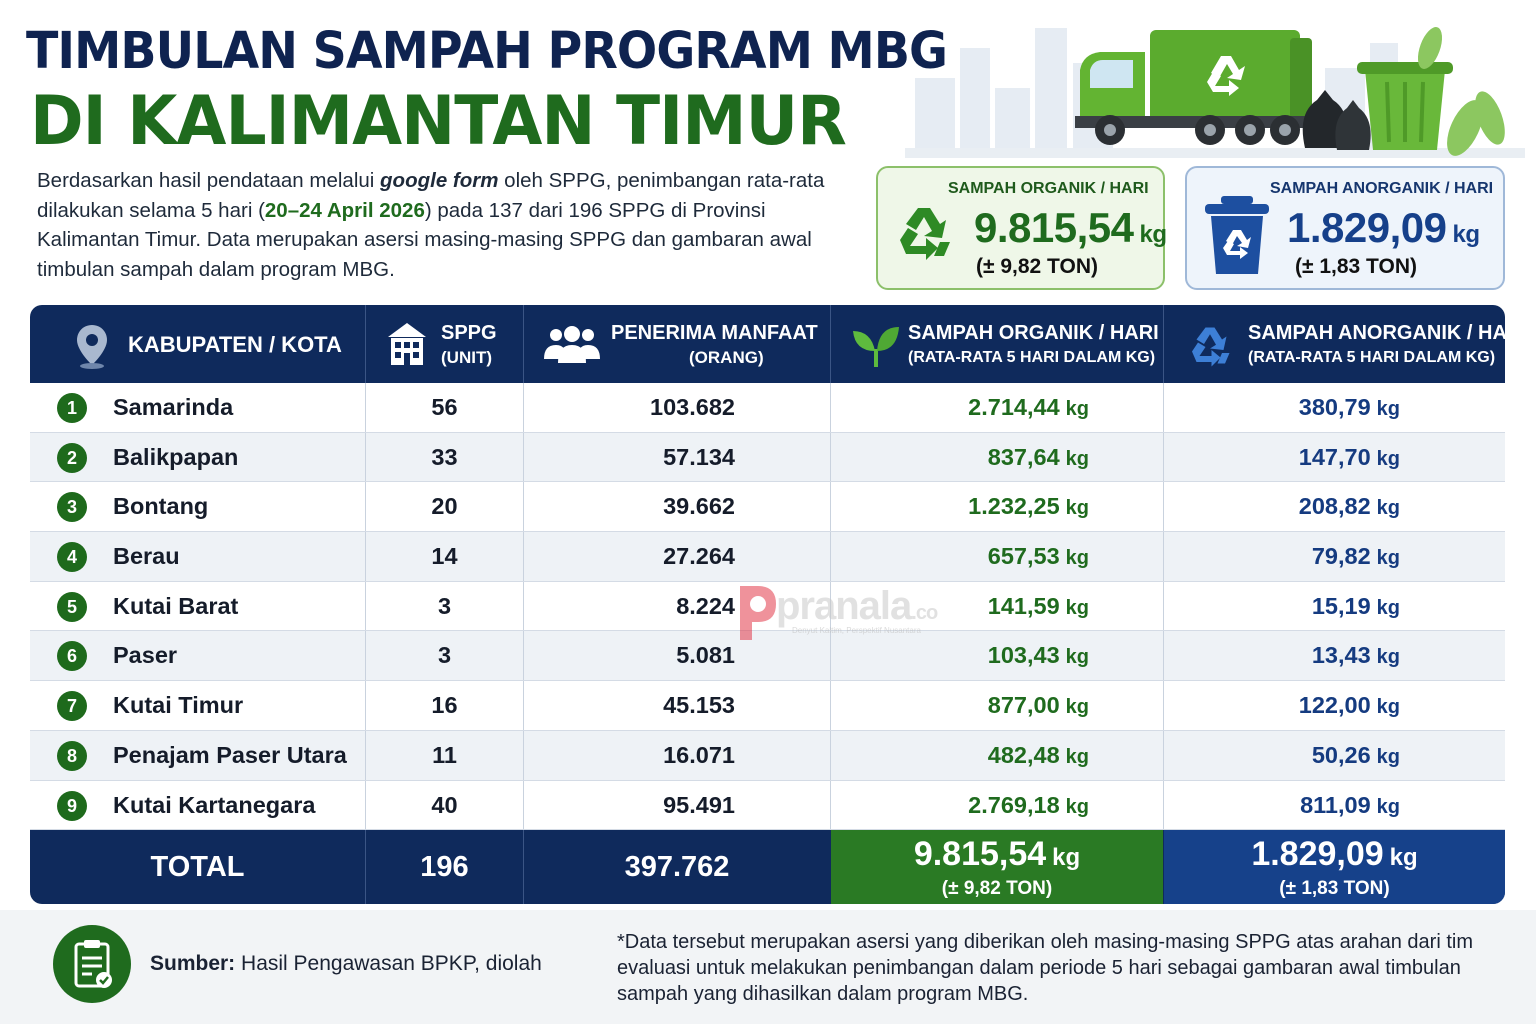 Image resolution: width=1536 pixels, height=1024 pixels. What do you see at coordinates (767, 656) in the screenshot?
I see `table-row: 6 Paser 3 5.081 103,43 kg 13,43 kg` at bounding box center [767, 656].